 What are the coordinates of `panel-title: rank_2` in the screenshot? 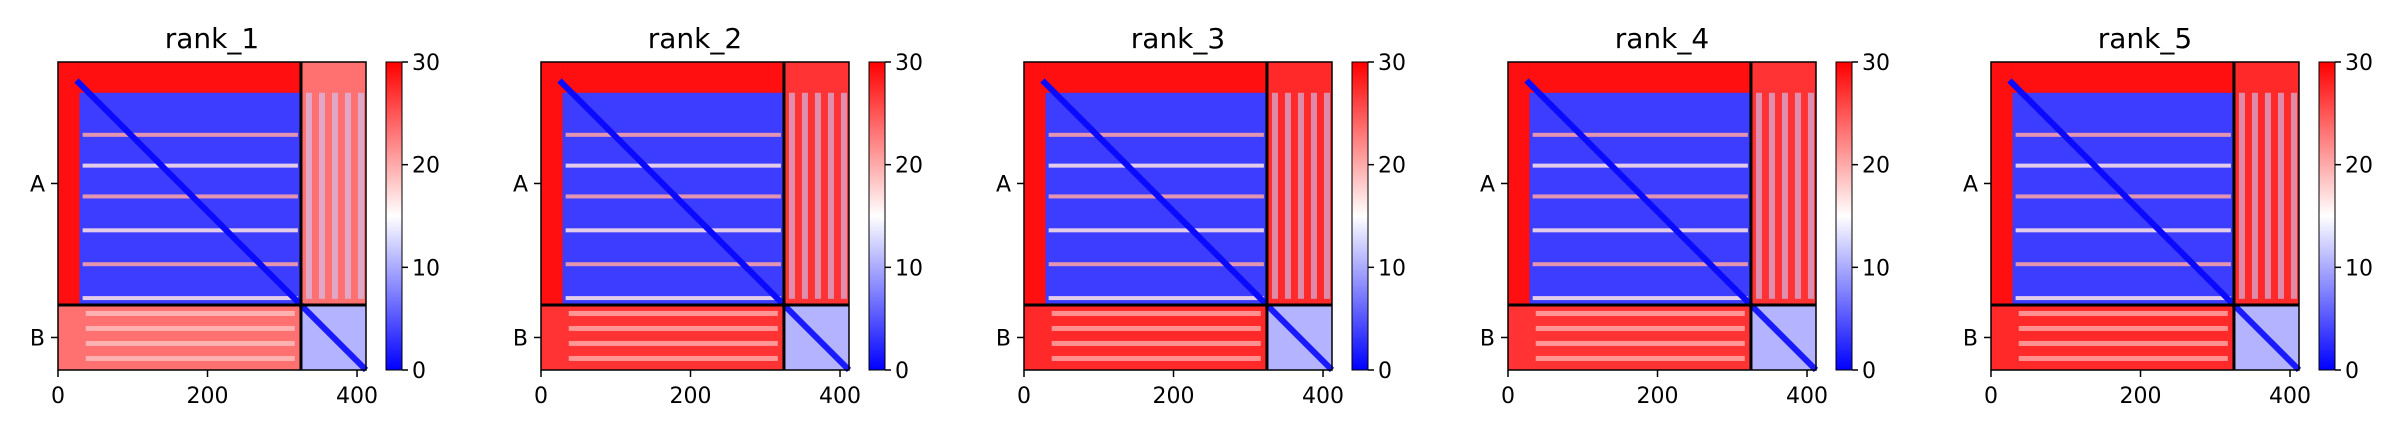 It's located at (695, 38).